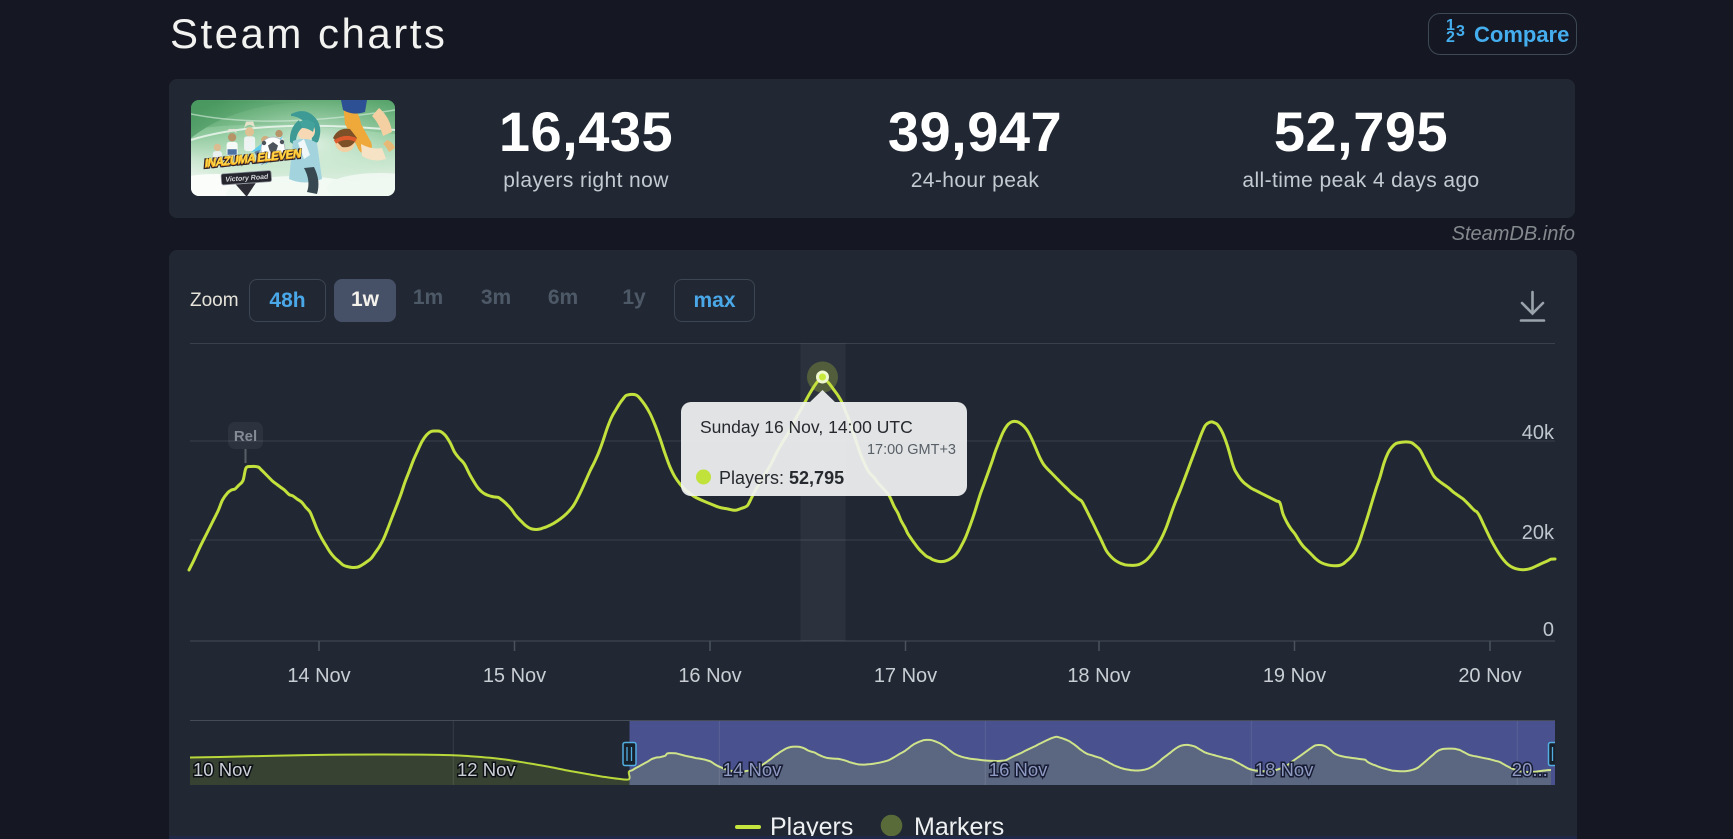  Describe the element at coordinates (245, 436) in the screenshot. I see `svg-text: Rel` at that location.